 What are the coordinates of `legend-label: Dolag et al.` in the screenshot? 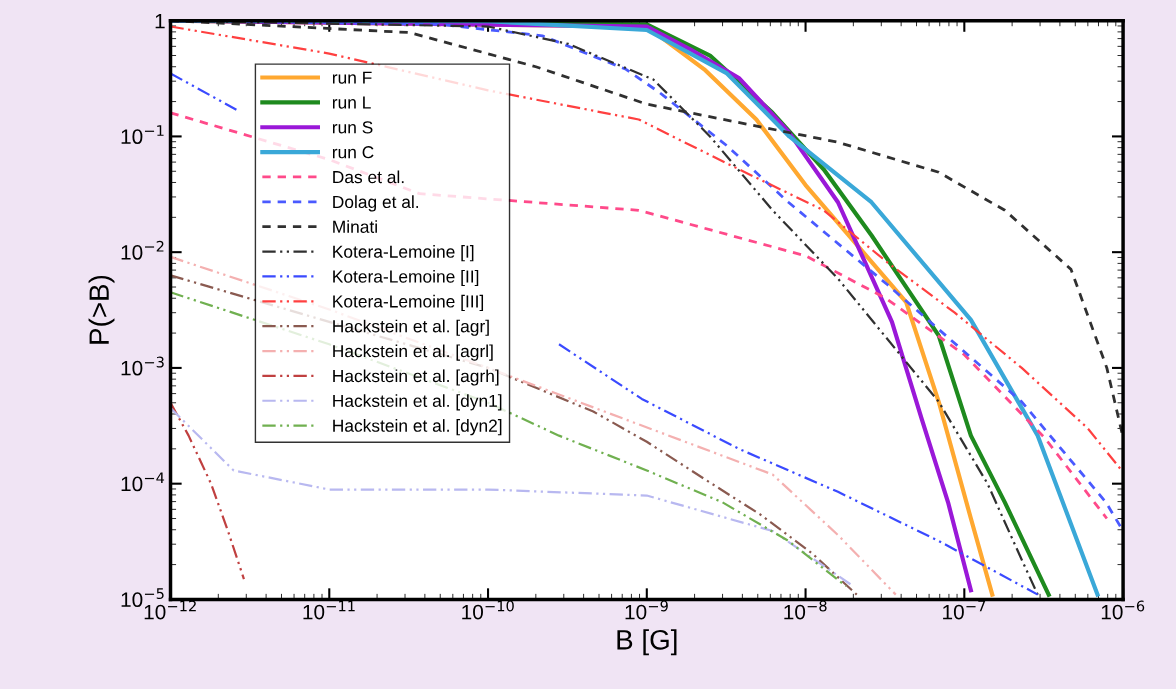 It's located at (376, 203).